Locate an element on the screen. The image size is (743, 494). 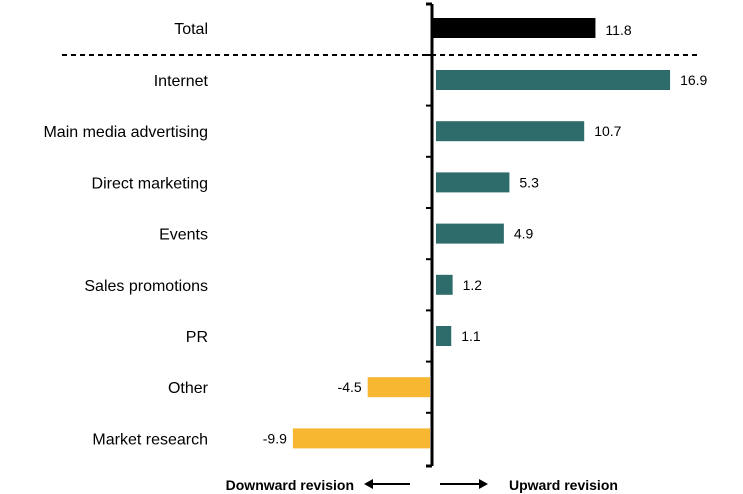
bar-value-label: -4.5 is located at coordinates (350, 387).